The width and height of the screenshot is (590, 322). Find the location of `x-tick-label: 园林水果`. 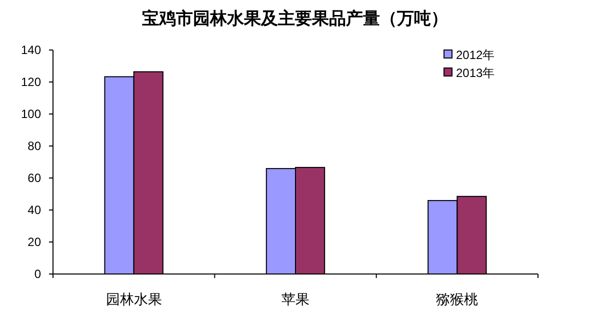

x-tick-label: 园林水果 is located at coordinates (134, 299).